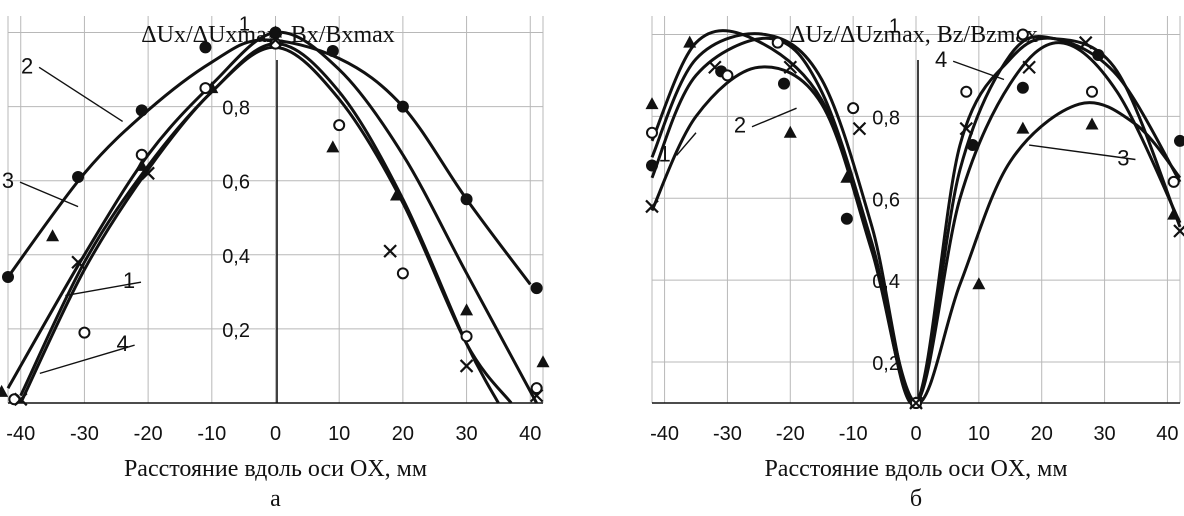  What do you see at coordinates (914, 35) in the screenshot?
I see `y-axis-label: ΔUz/ΔUzmax, Bz/Bzmax` at bounding box center [914, 35].